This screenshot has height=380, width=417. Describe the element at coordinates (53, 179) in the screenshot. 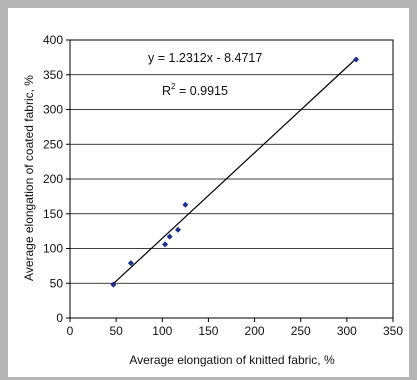

I see `y-tick-label-4: 200` at that location.